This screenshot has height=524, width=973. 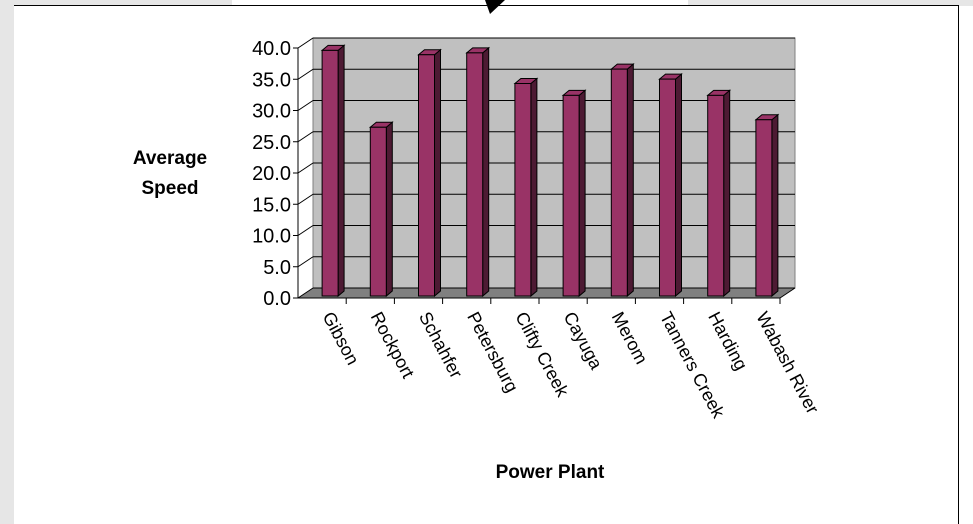 What do you see at coordinates (550, 472) in the screenshot?
I see `x-axis-label: Power Plant` at bounding box center [550, 472].